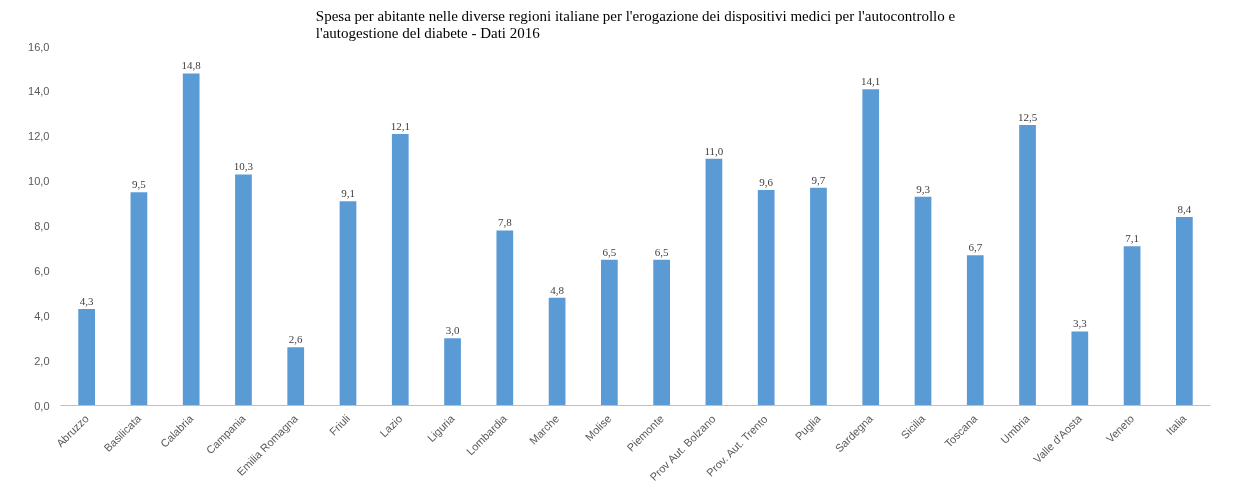  I want to click on data-label: 4,8, so click(557, 289).